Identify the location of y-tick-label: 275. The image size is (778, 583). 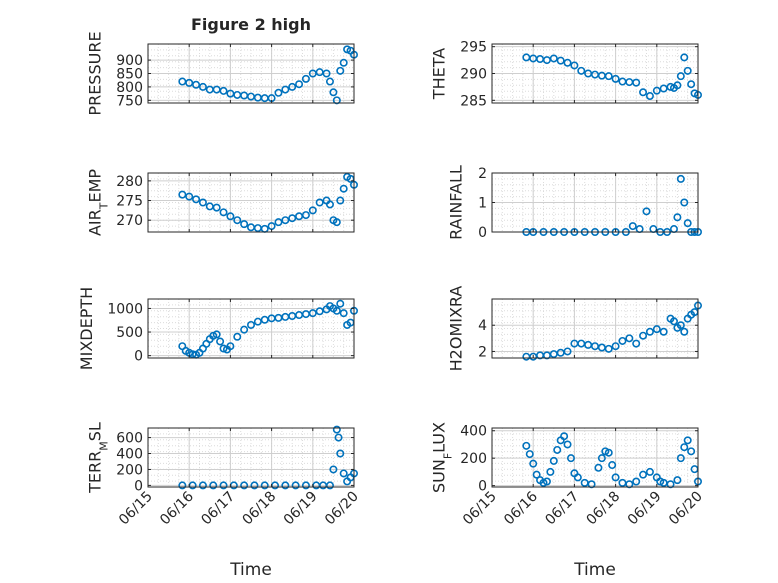
(129, 202).